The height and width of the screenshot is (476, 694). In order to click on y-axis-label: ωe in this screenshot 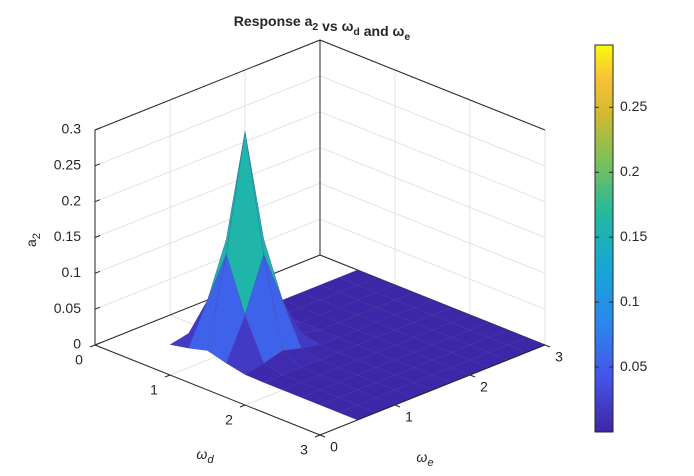, I will do `click(424, 459)`.